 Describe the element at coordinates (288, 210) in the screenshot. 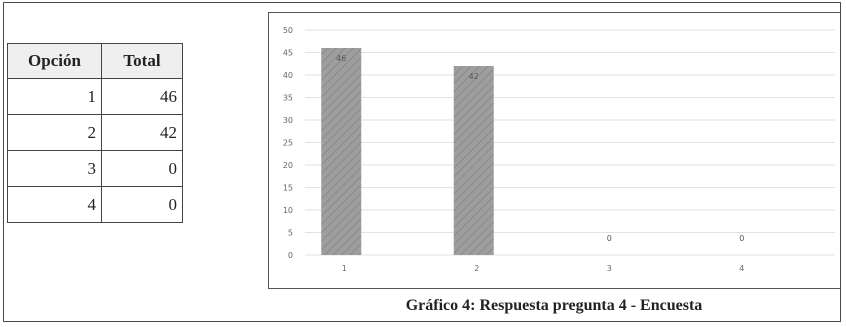

I see `y-tick-label: 10` at that location.